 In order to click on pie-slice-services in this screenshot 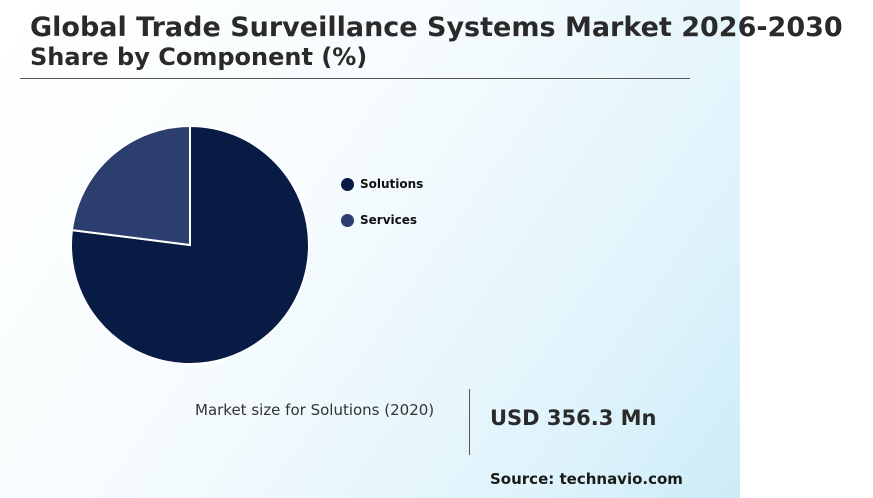, I will do `click(130, 185)`.